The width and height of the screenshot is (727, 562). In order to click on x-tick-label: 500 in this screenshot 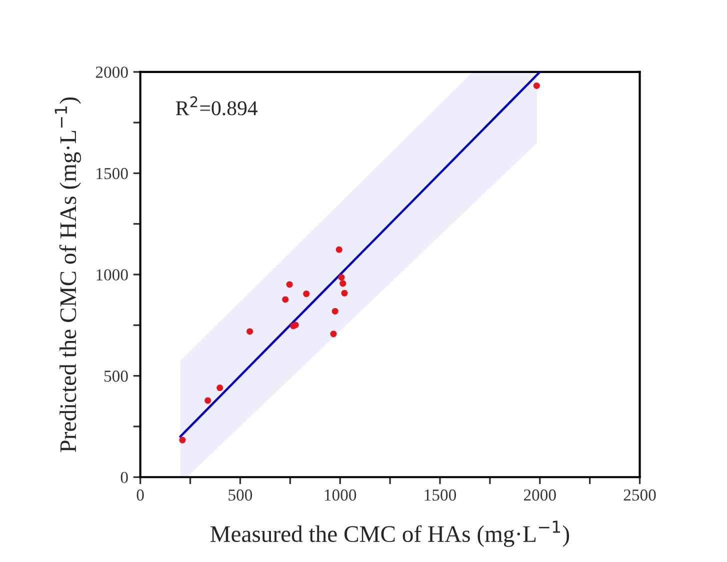, I will do `click(240, 495)`.